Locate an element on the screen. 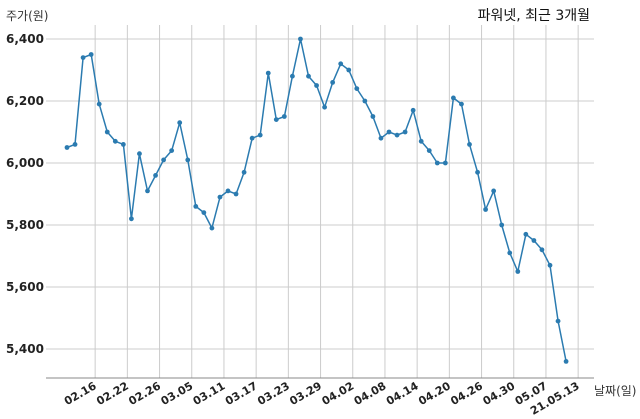 The width and height of the screenshot is (640, 419). y-tick-label: 6,200 is located at coordinates (25, 101).